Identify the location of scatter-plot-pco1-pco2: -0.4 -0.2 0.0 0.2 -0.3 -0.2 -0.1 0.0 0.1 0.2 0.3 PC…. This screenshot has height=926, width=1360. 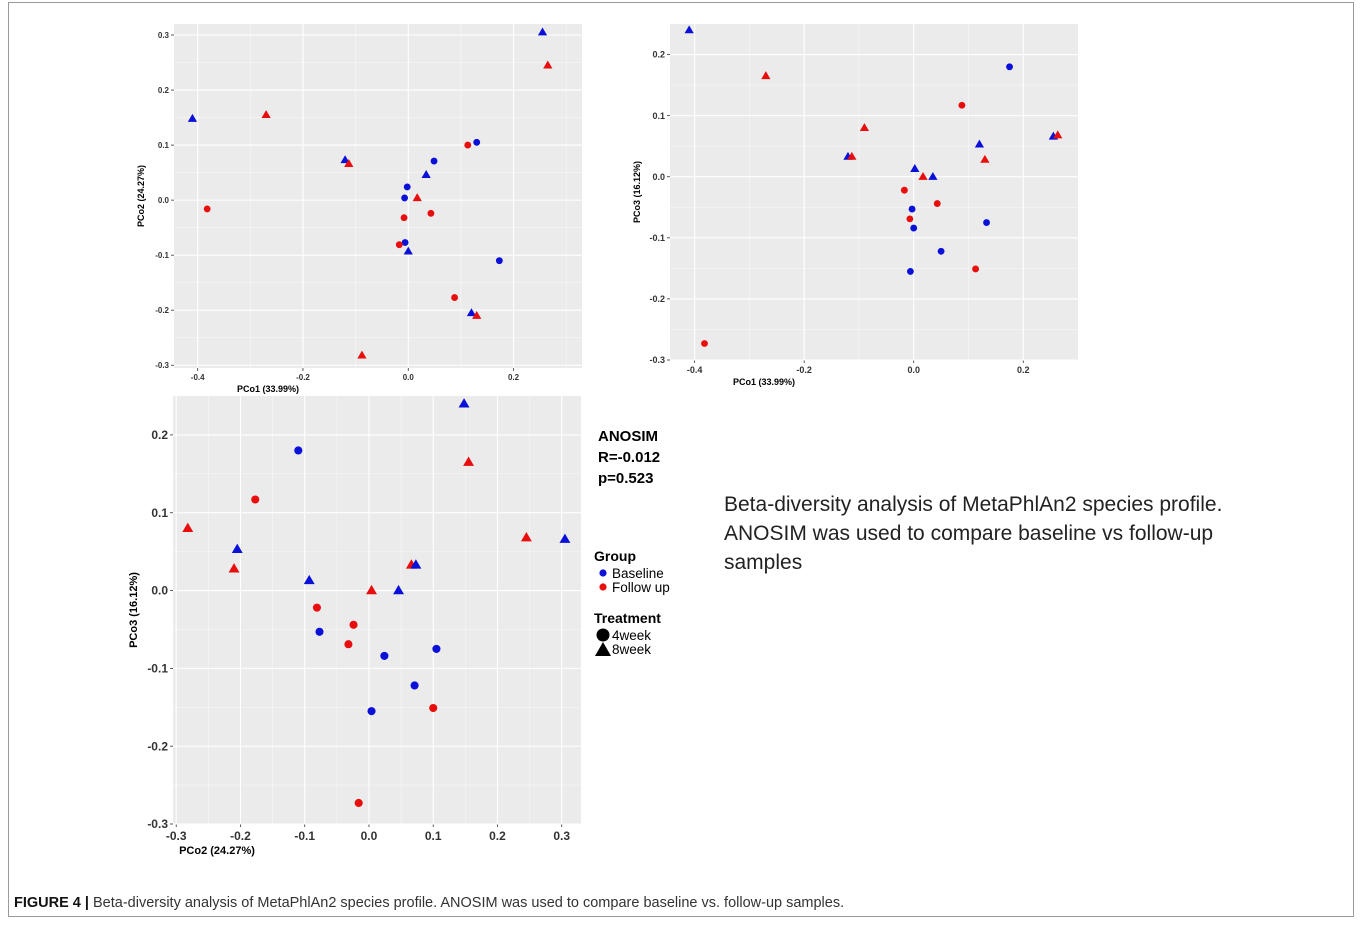
(359, 209).